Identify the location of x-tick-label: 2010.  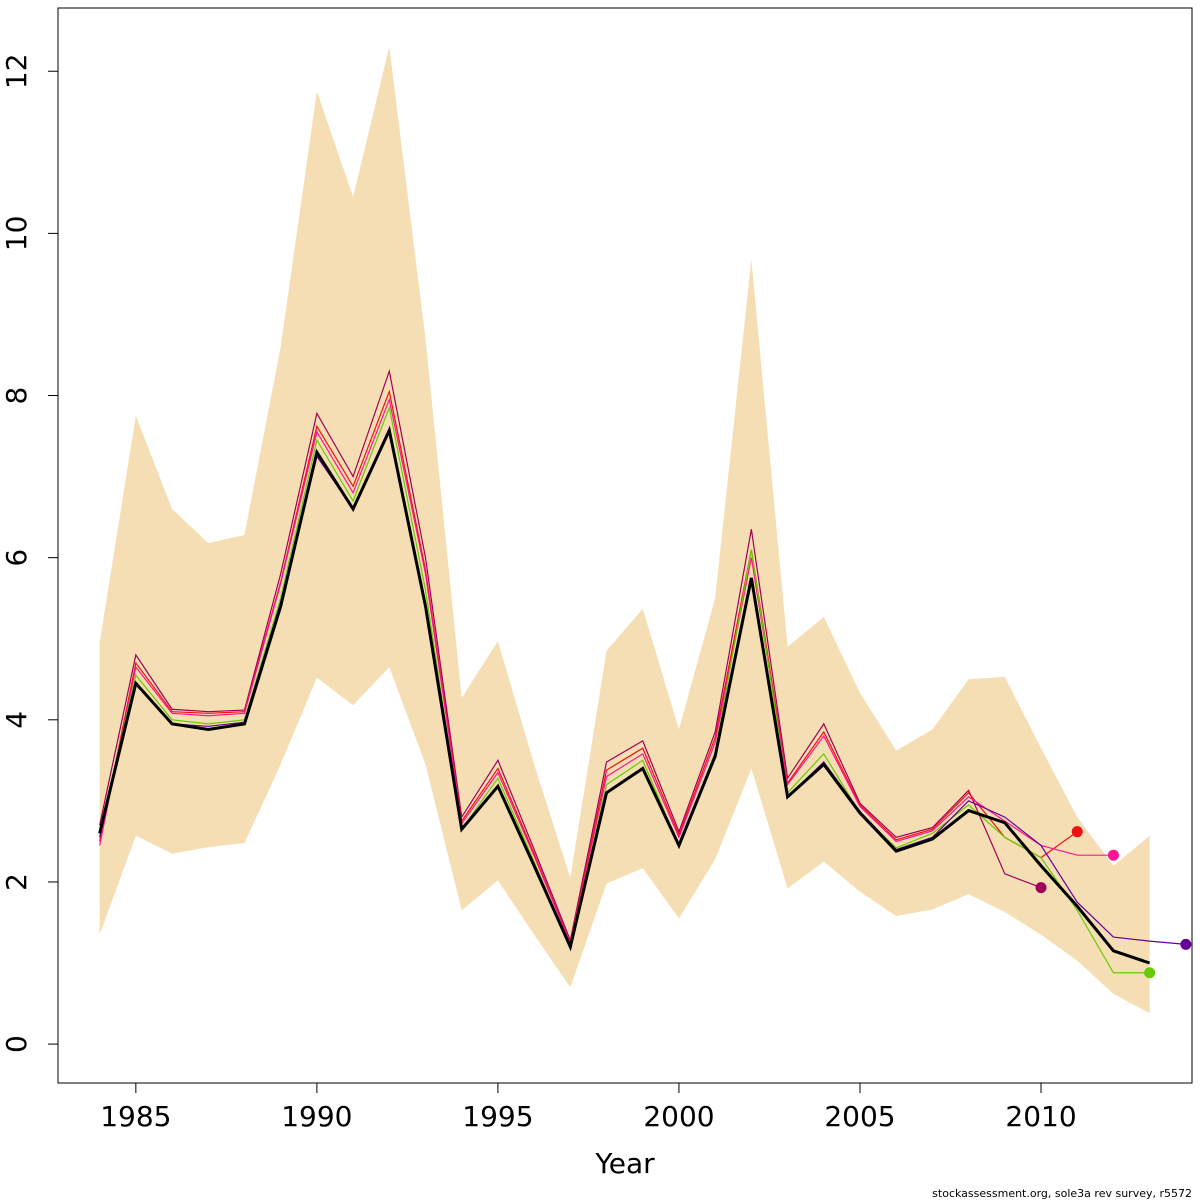
(1040, 1116).